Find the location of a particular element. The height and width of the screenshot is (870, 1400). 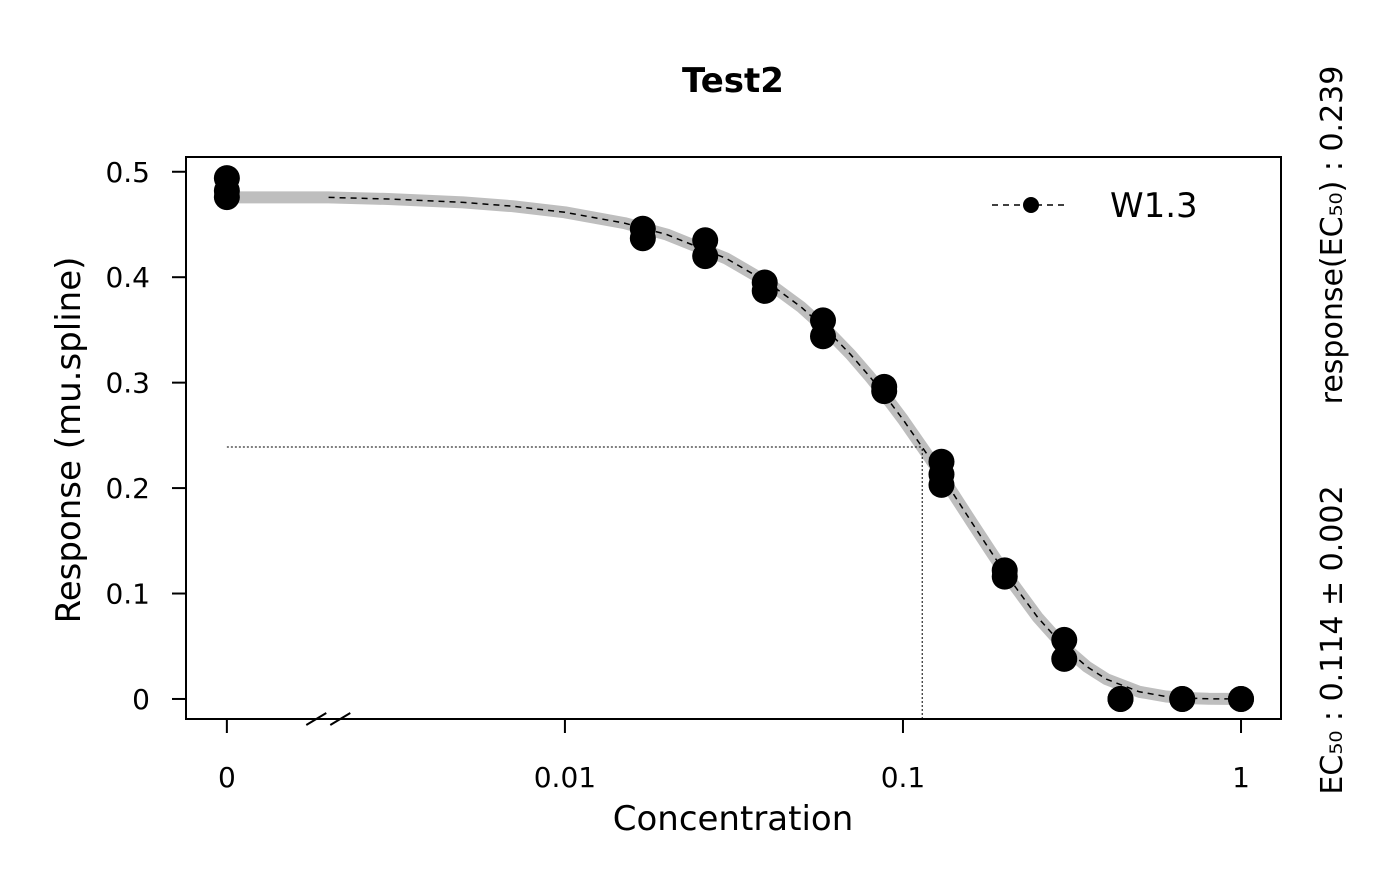

legend-marker is located at coordinates (1031, 205).